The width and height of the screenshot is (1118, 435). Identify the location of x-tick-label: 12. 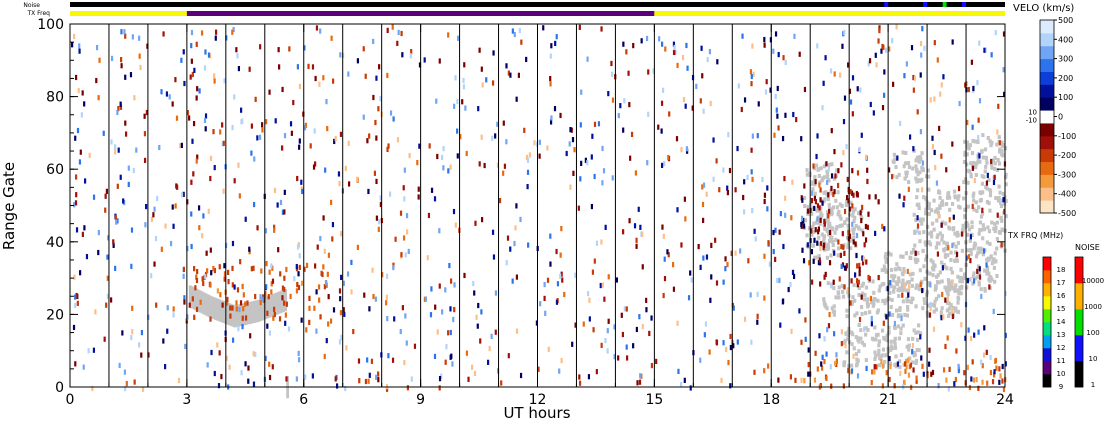
(538, 400).